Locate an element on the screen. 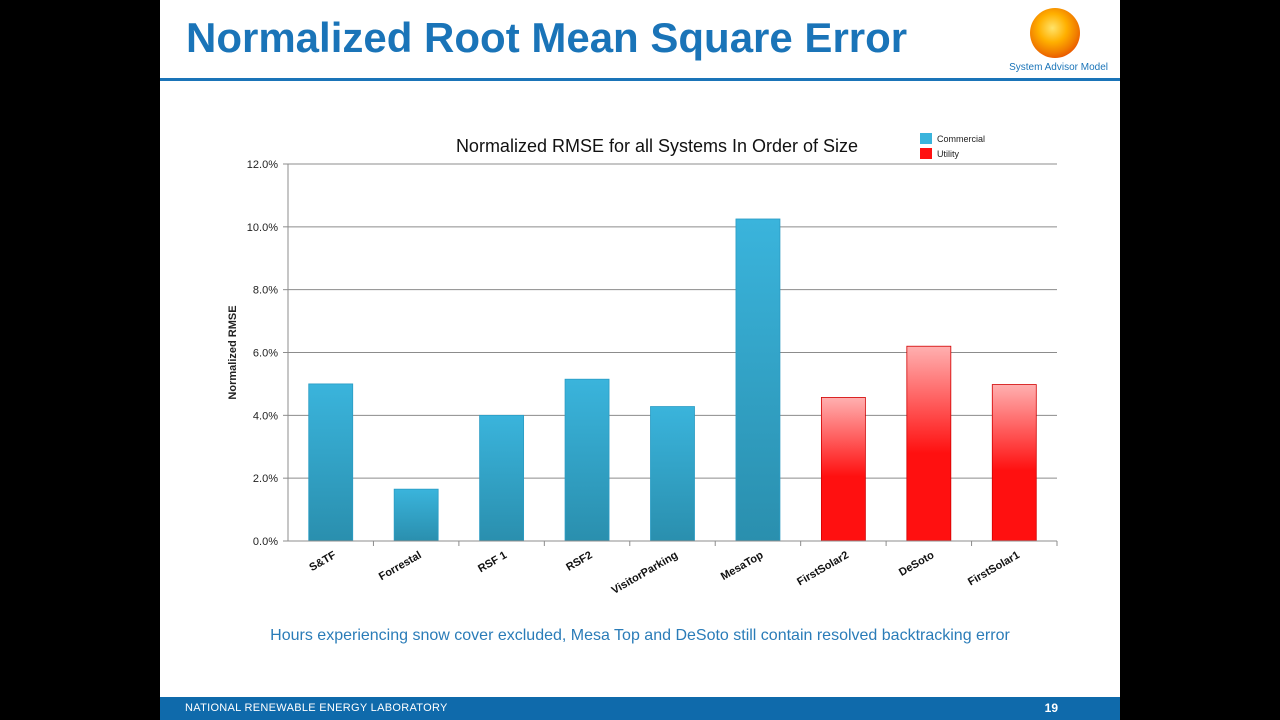 The height and width of the screenshot is (720, 1280). legend-label-commercial: Commercial is located at coordinates (961, 139).